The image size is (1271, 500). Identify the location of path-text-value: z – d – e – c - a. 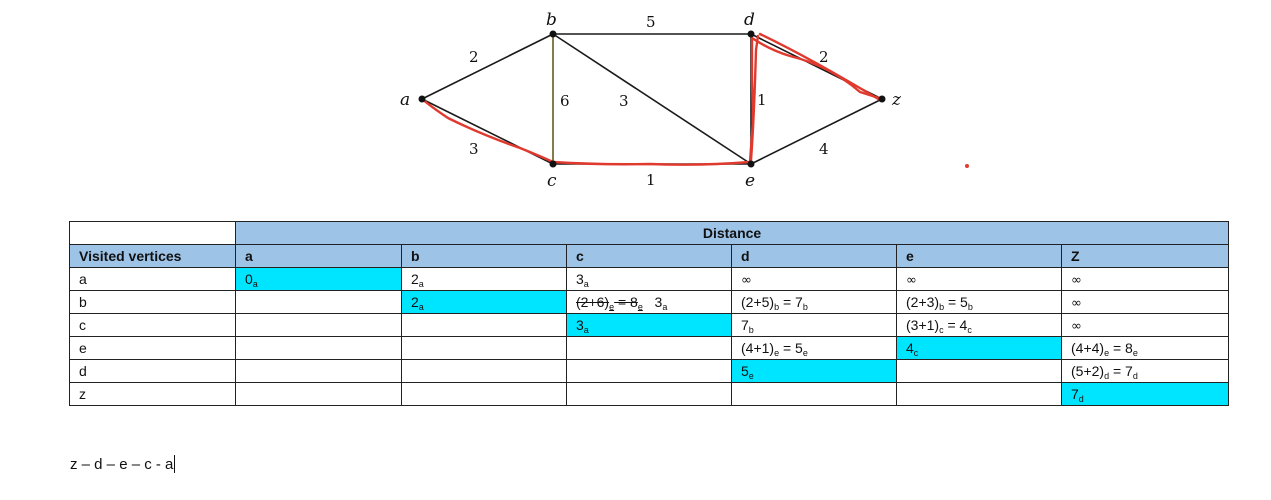
(122, 464).